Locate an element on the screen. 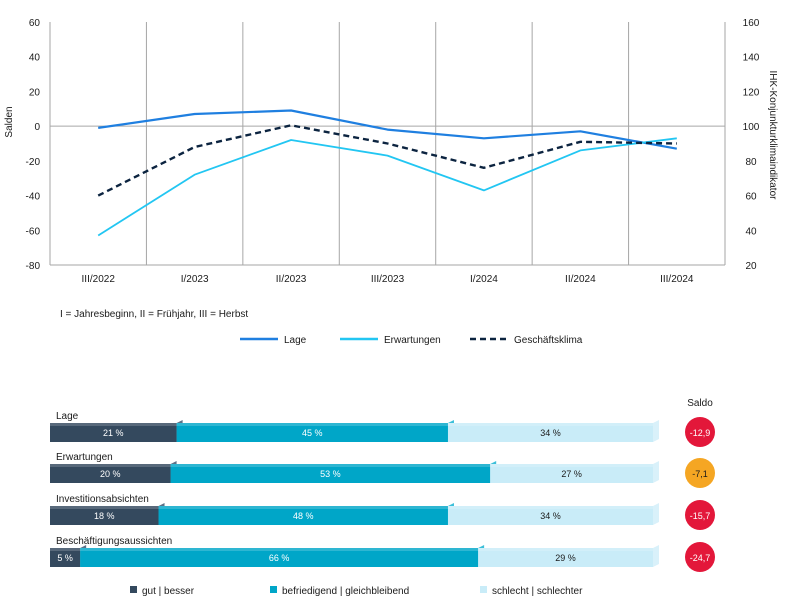 Image resolution: width=787 pixels, height=614 pixels. y-tick-label: 20 is located at coordinates (35, 92).